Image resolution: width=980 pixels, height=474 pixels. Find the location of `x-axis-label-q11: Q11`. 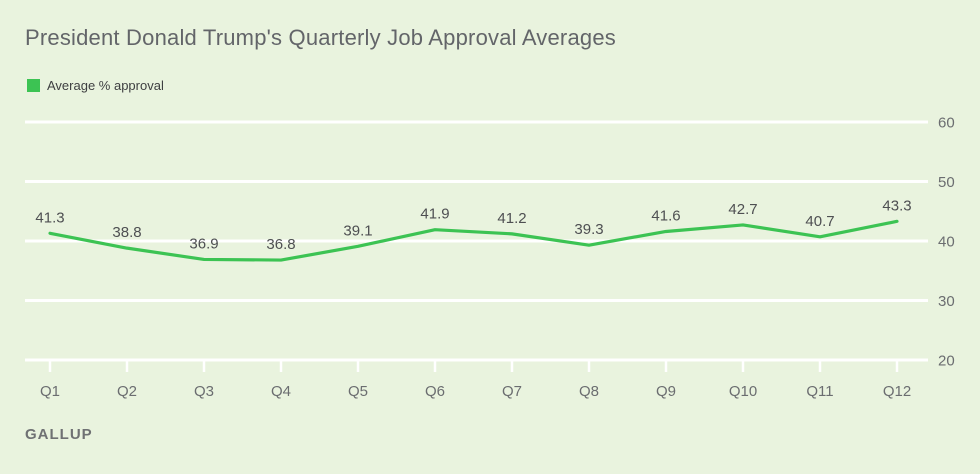

x-axis-label-q11: Q11 is located at coordinates (819, 391).